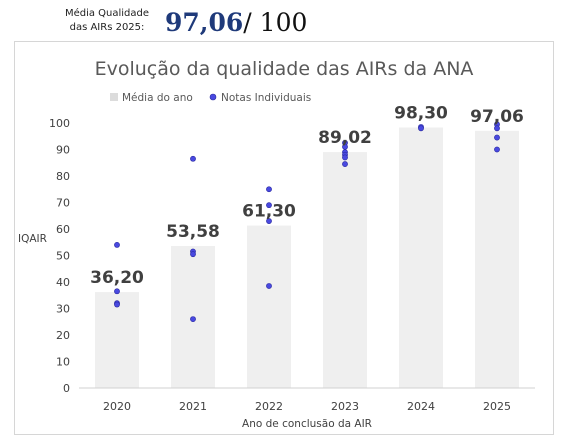  Describe the element at coordinates (117, 278) in the screenshot. I see `data-label-2020: 36,20` at that location.